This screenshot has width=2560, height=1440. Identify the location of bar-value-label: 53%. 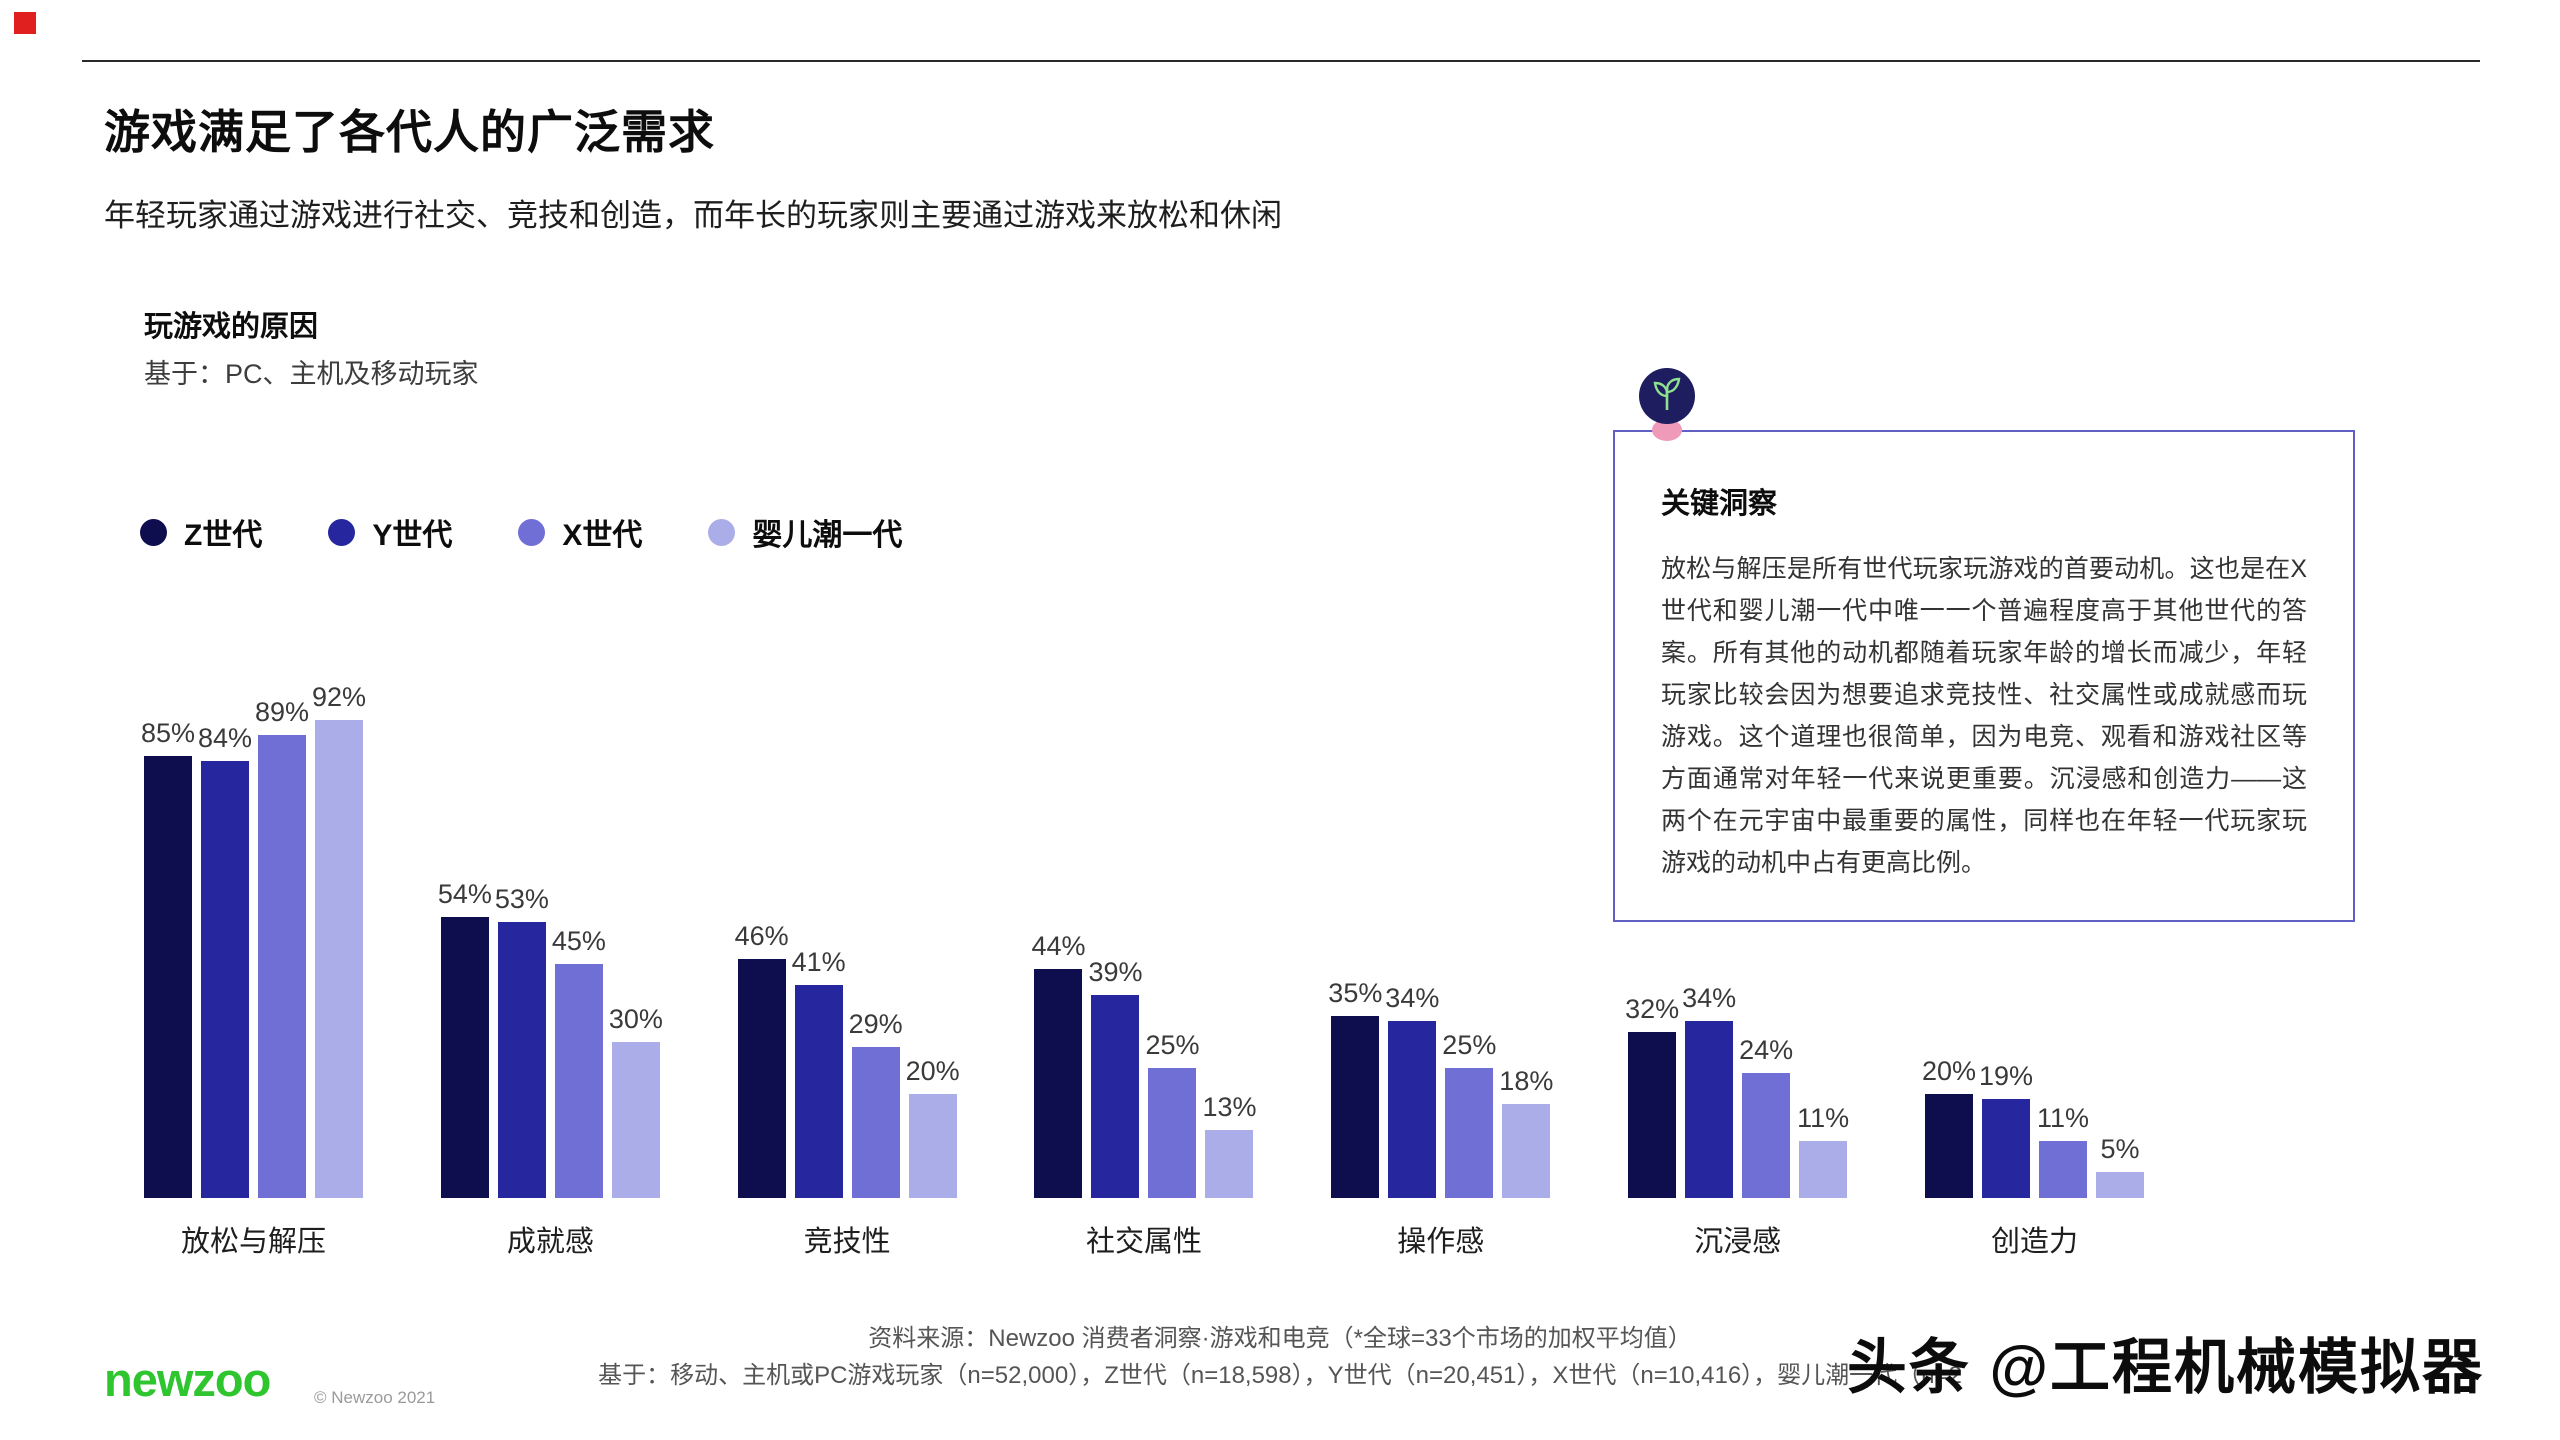
(521, 899).